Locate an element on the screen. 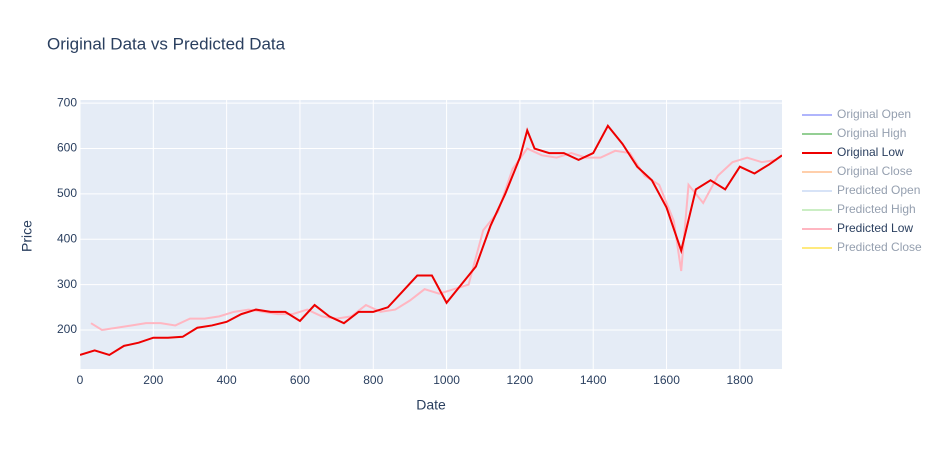 The width and height of the screenshot is (946, 455). y-tick-label: 600 is located at coordinates (67, 148).